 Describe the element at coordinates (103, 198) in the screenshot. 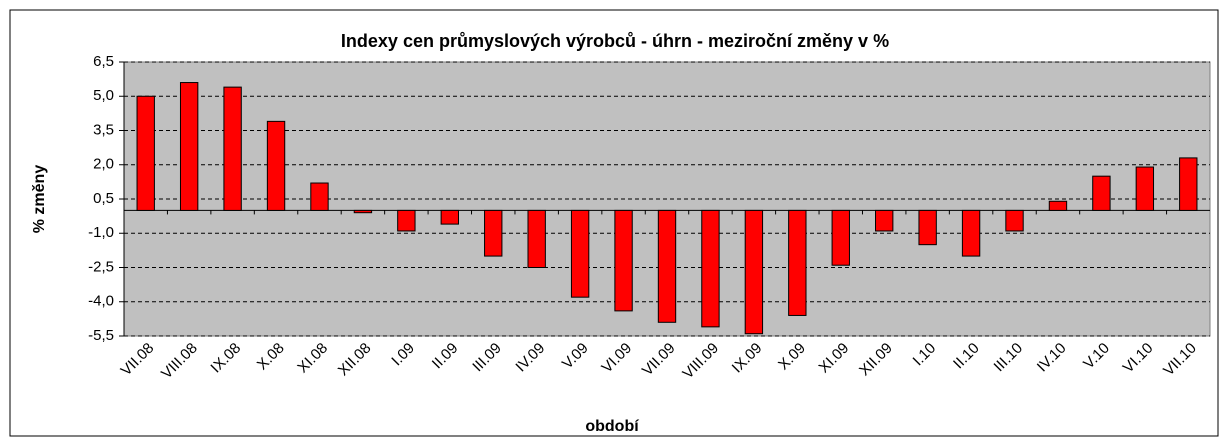

I see `y-tick-label: 0,5` at that location.